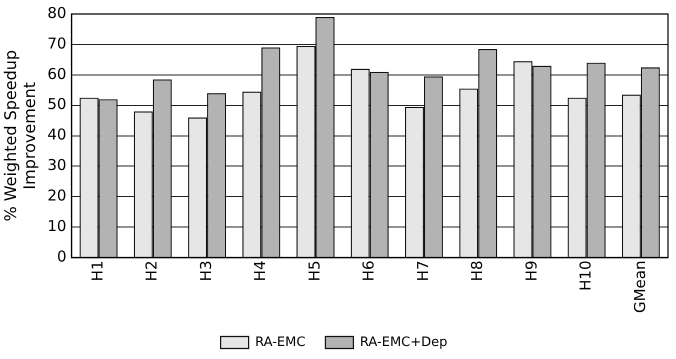  Describe the element at coordinates (56, 104) in the screenshot. I see `y-tick-label: 50` at that location.